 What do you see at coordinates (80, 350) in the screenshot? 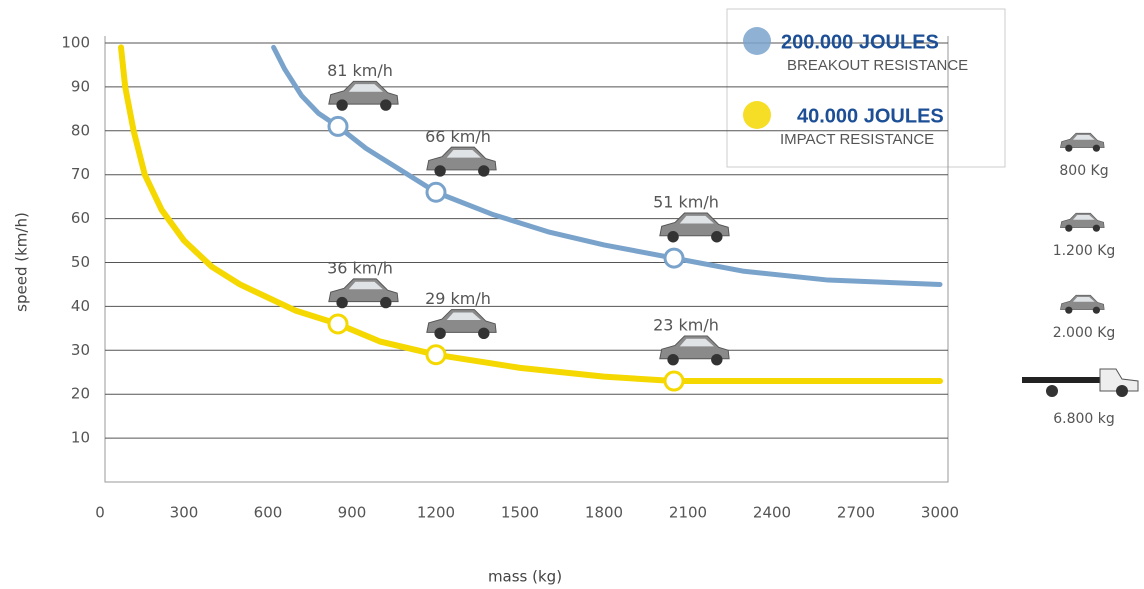
I see `y-tick-label: 30` at bounding box center [80, 350].